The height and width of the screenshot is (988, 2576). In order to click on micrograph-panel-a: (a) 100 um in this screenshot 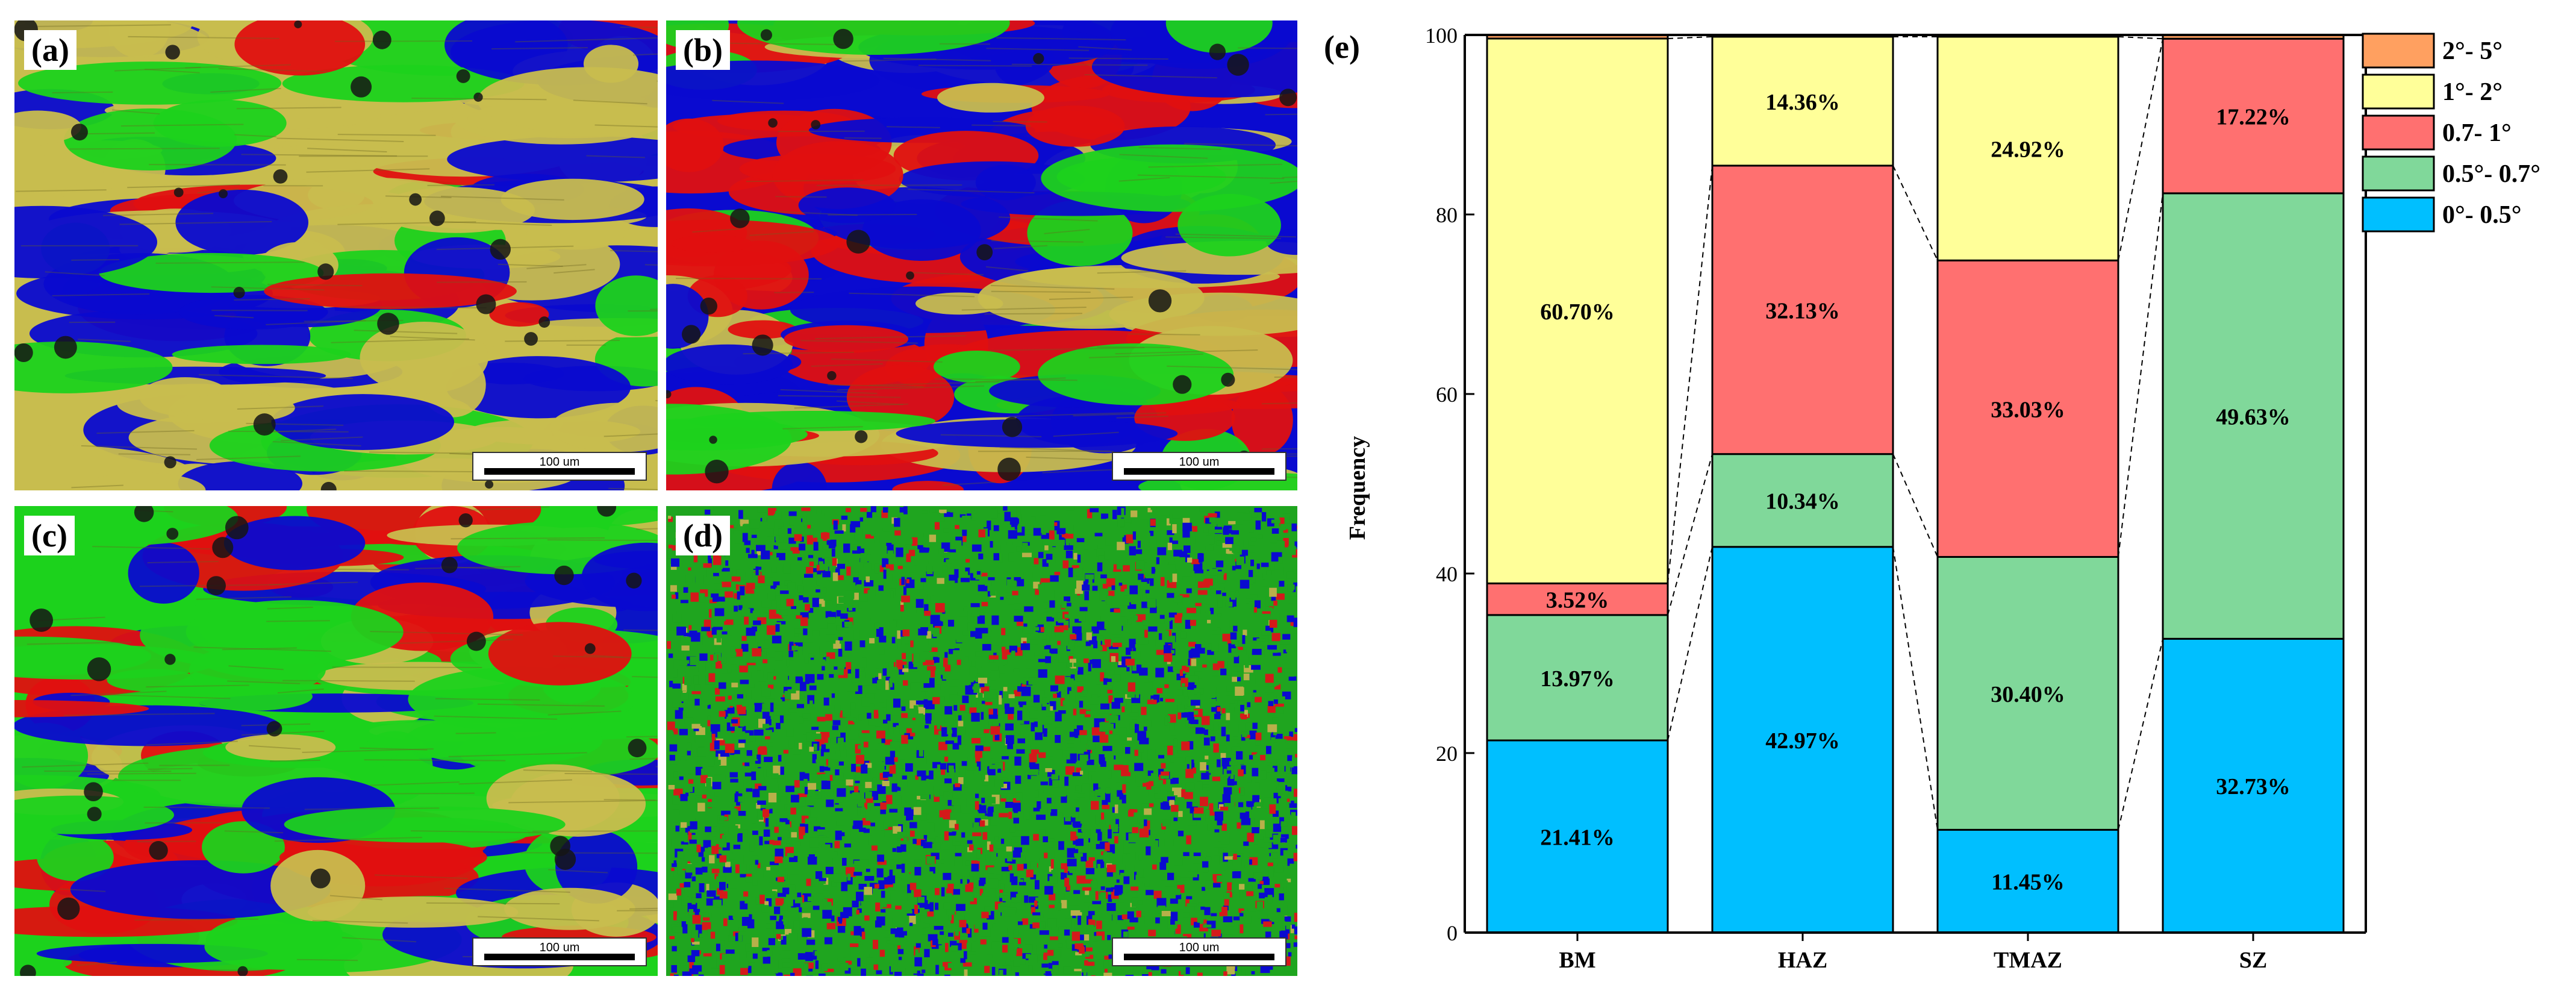, I will do `click(336, 255)`.